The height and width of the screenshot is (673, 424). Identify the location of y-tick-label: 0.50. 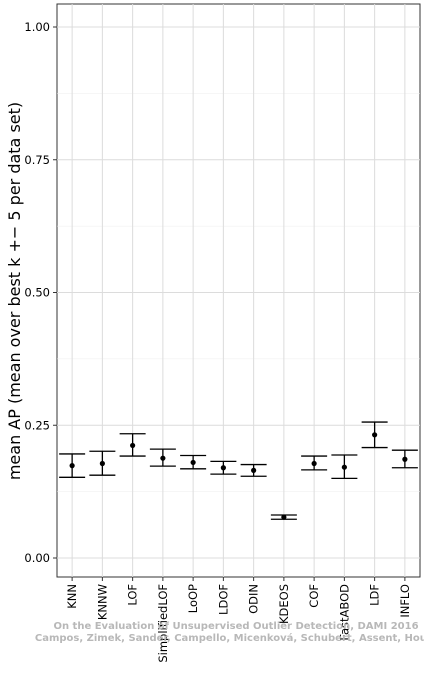
(37, 293).